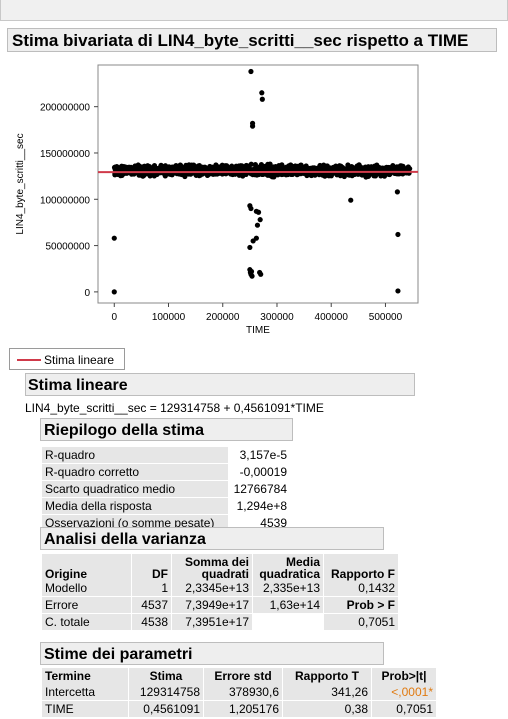 The image size is (508, 719). Describe the element at coordinates (288, 622) in the screenshot. I see `anova-media` at that location.